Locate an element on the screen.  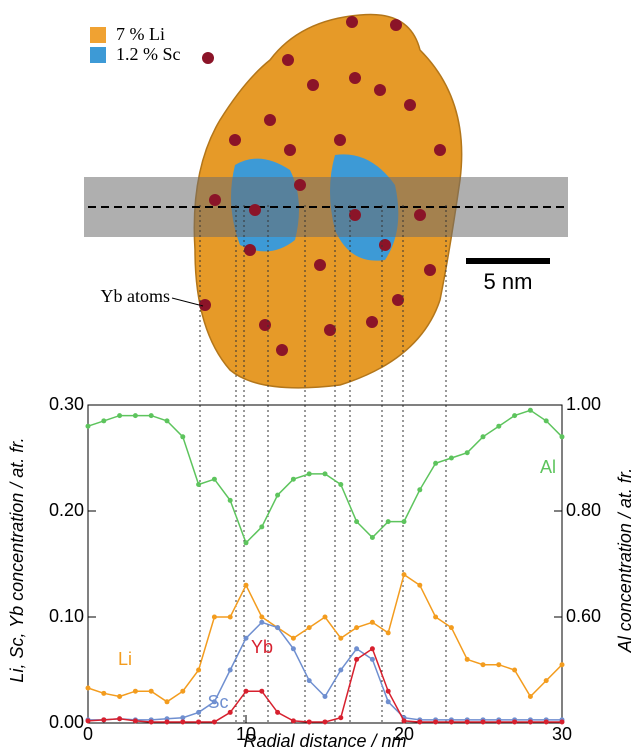
x-tick-label: 0 is located at coordinates (88, 734).